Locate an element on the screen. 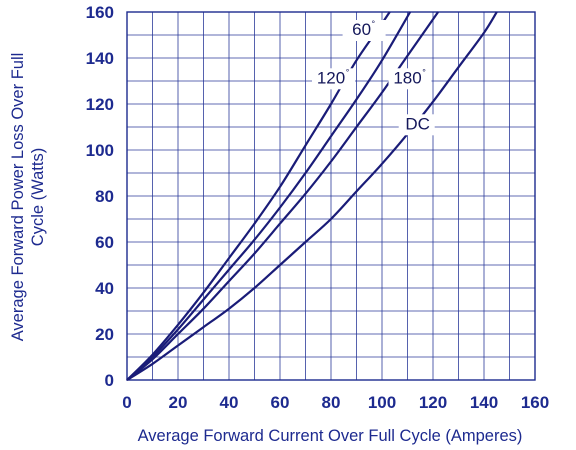 This screenshot has height=450, width=576. y-tick-label: 140 is located at coordinates (100, 58).